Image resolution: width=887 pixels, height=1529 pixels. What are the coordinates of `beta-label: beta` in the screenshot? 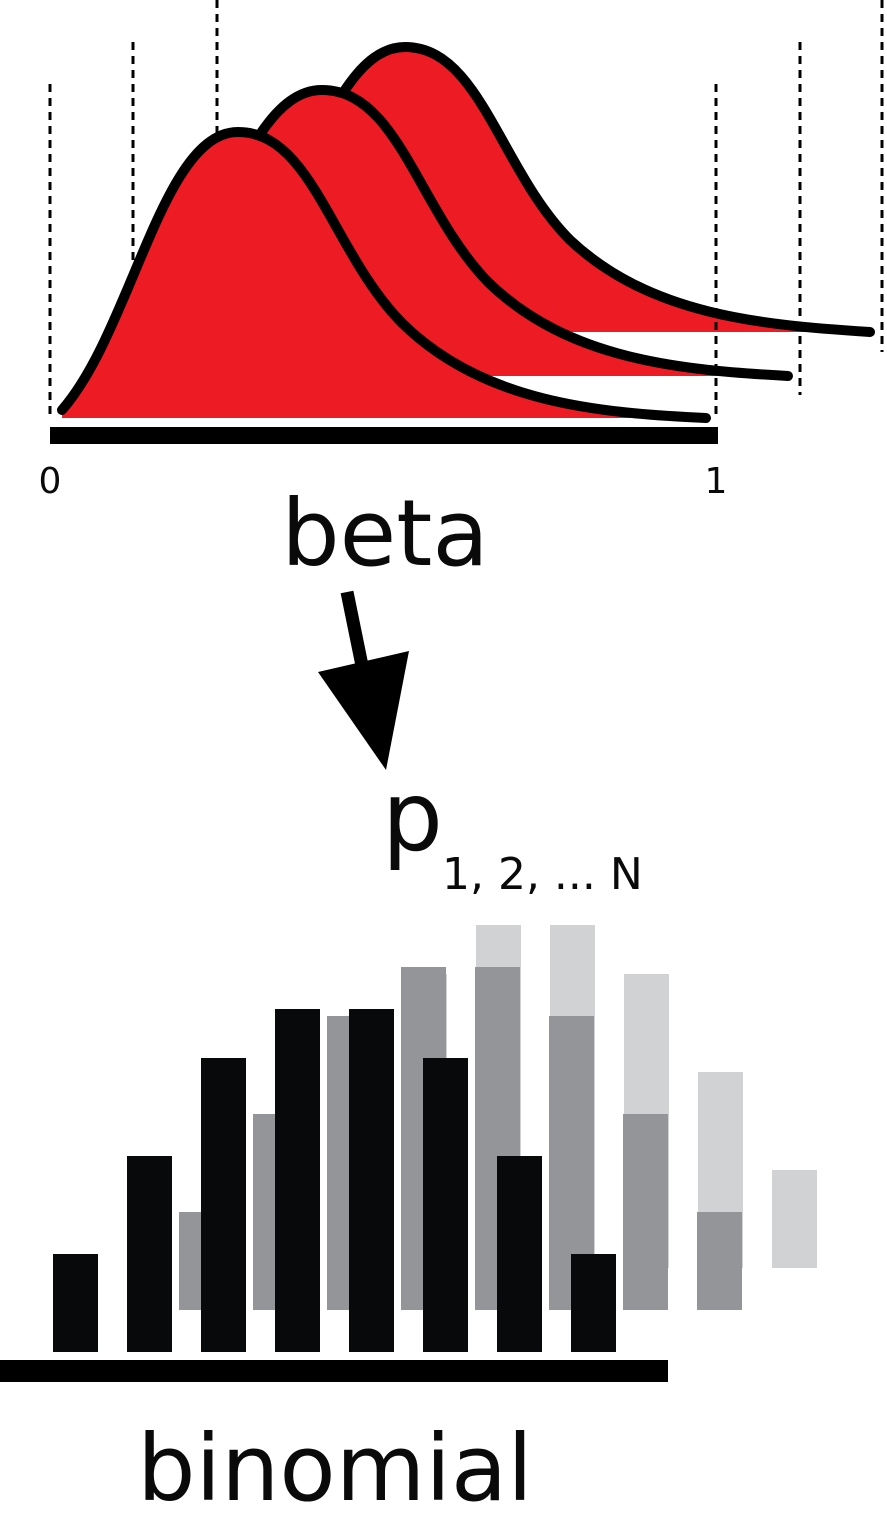 It's located at (384, 533).